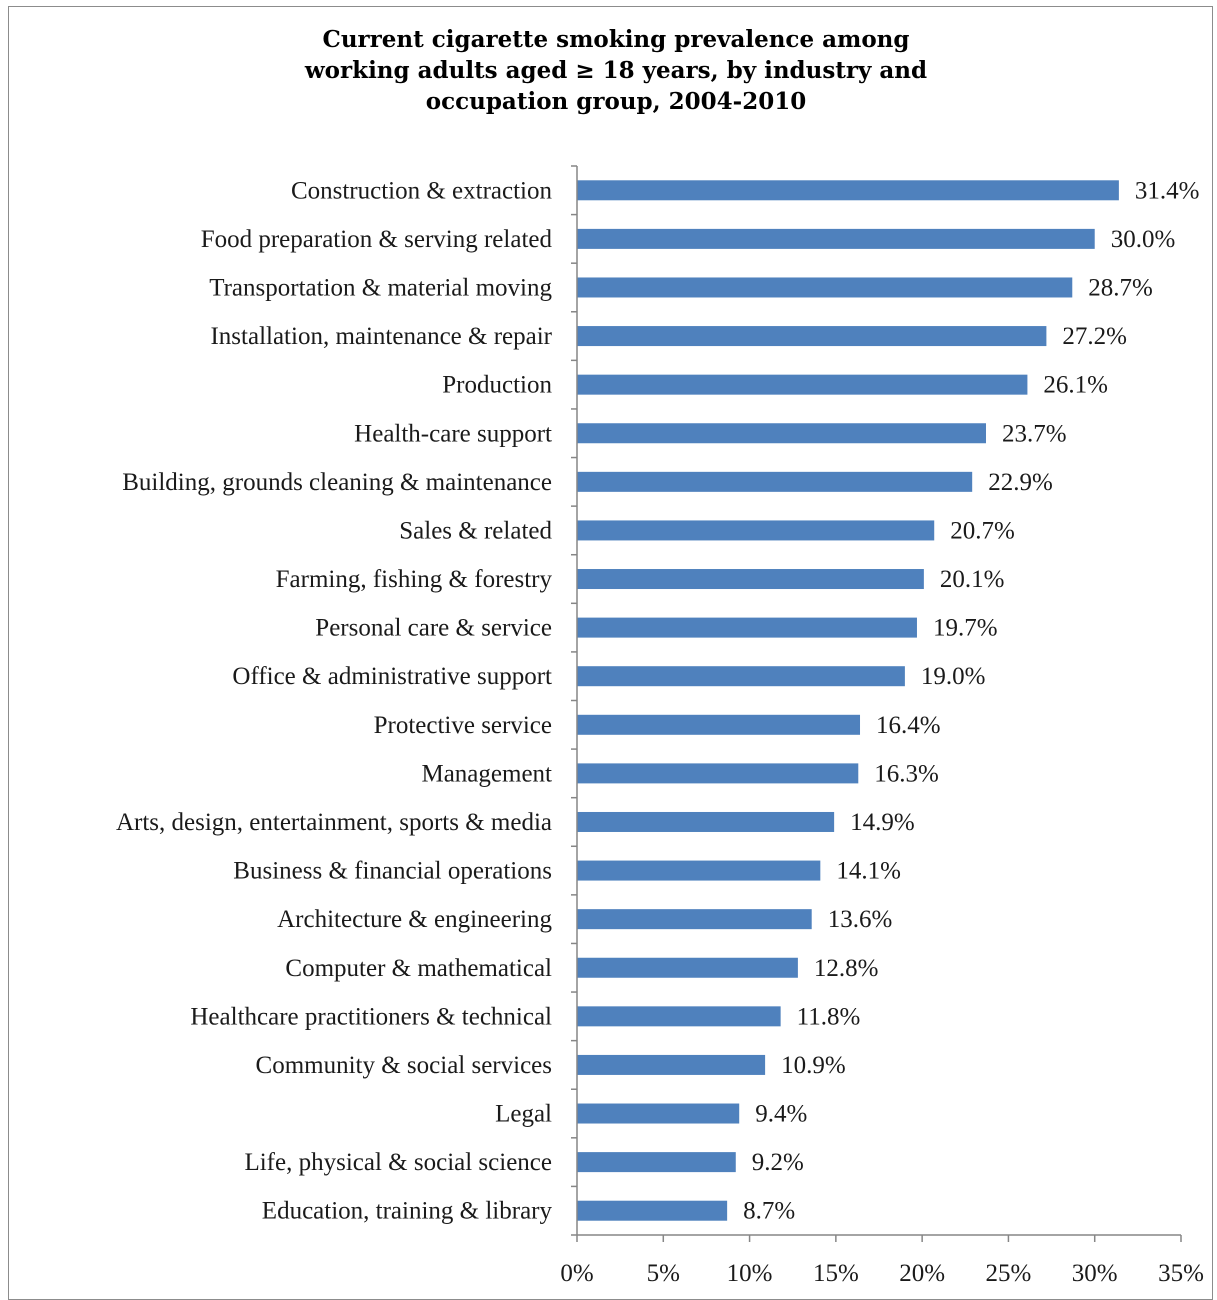 This screenshot has height=1300, width=1217. I want to click on category-label: Life, physical & social science, so click(398, 1162).